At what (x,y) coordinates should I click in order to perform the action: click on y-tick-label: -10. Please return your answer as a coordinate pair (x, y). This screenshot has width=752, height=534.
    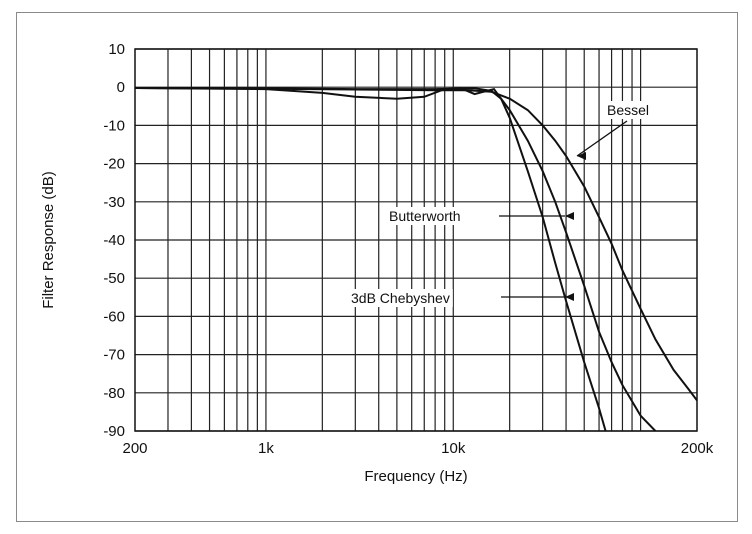
    Looking at the image, I should click on (114, 125).